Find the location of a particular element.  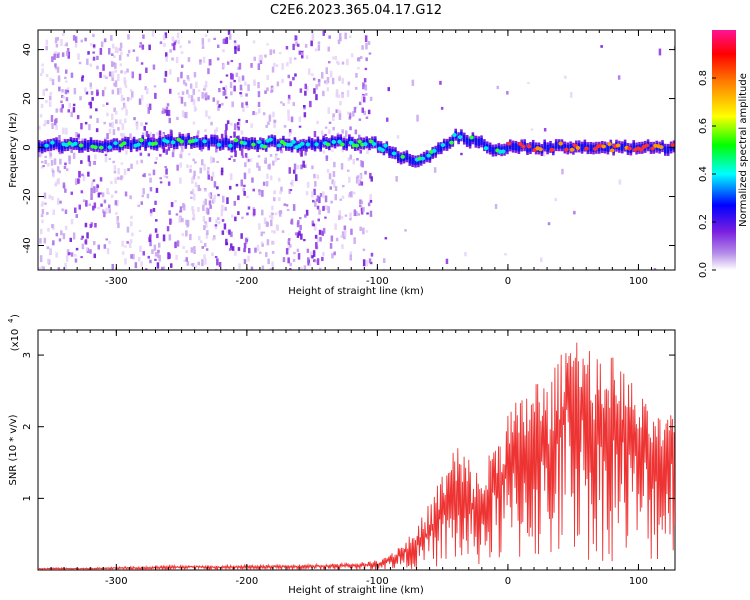

colorbar-tick-label: 0.2 is located at coordinates (703, 222).